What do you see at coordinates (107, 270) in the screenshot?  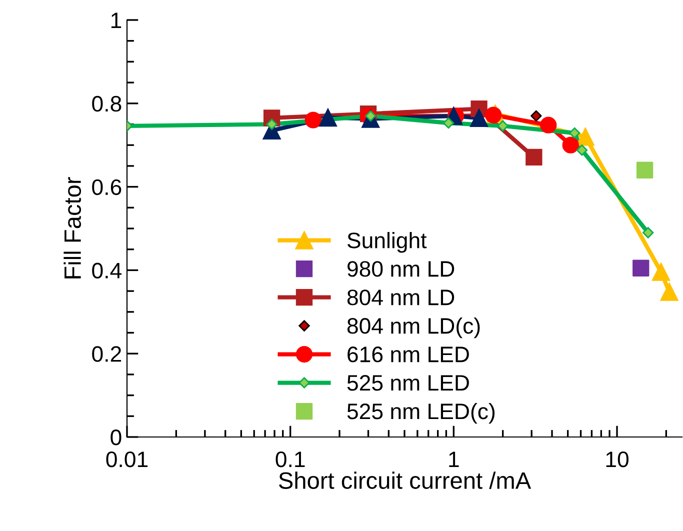 I see `y-tick-label: 0.4` at bounding box center [107, 270].